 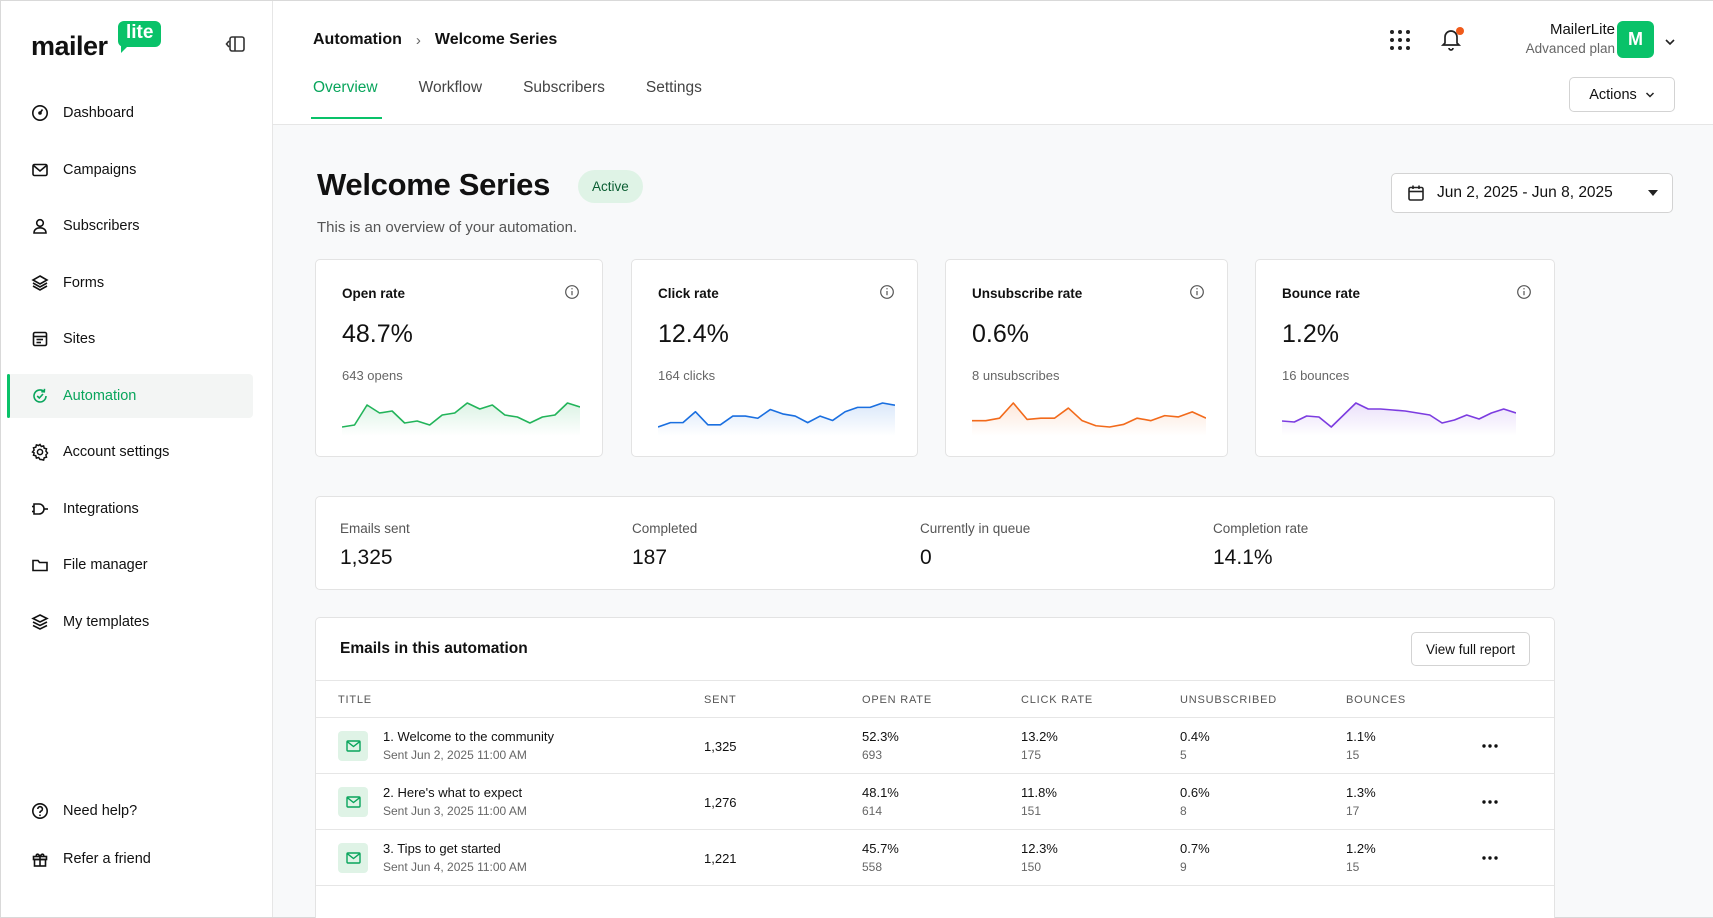 What do you see at coordinates (527, 99) in the screenshot?
I see `tab-bar: Overview Workflow Subscribers Settings` at bounding box center [527, 99].